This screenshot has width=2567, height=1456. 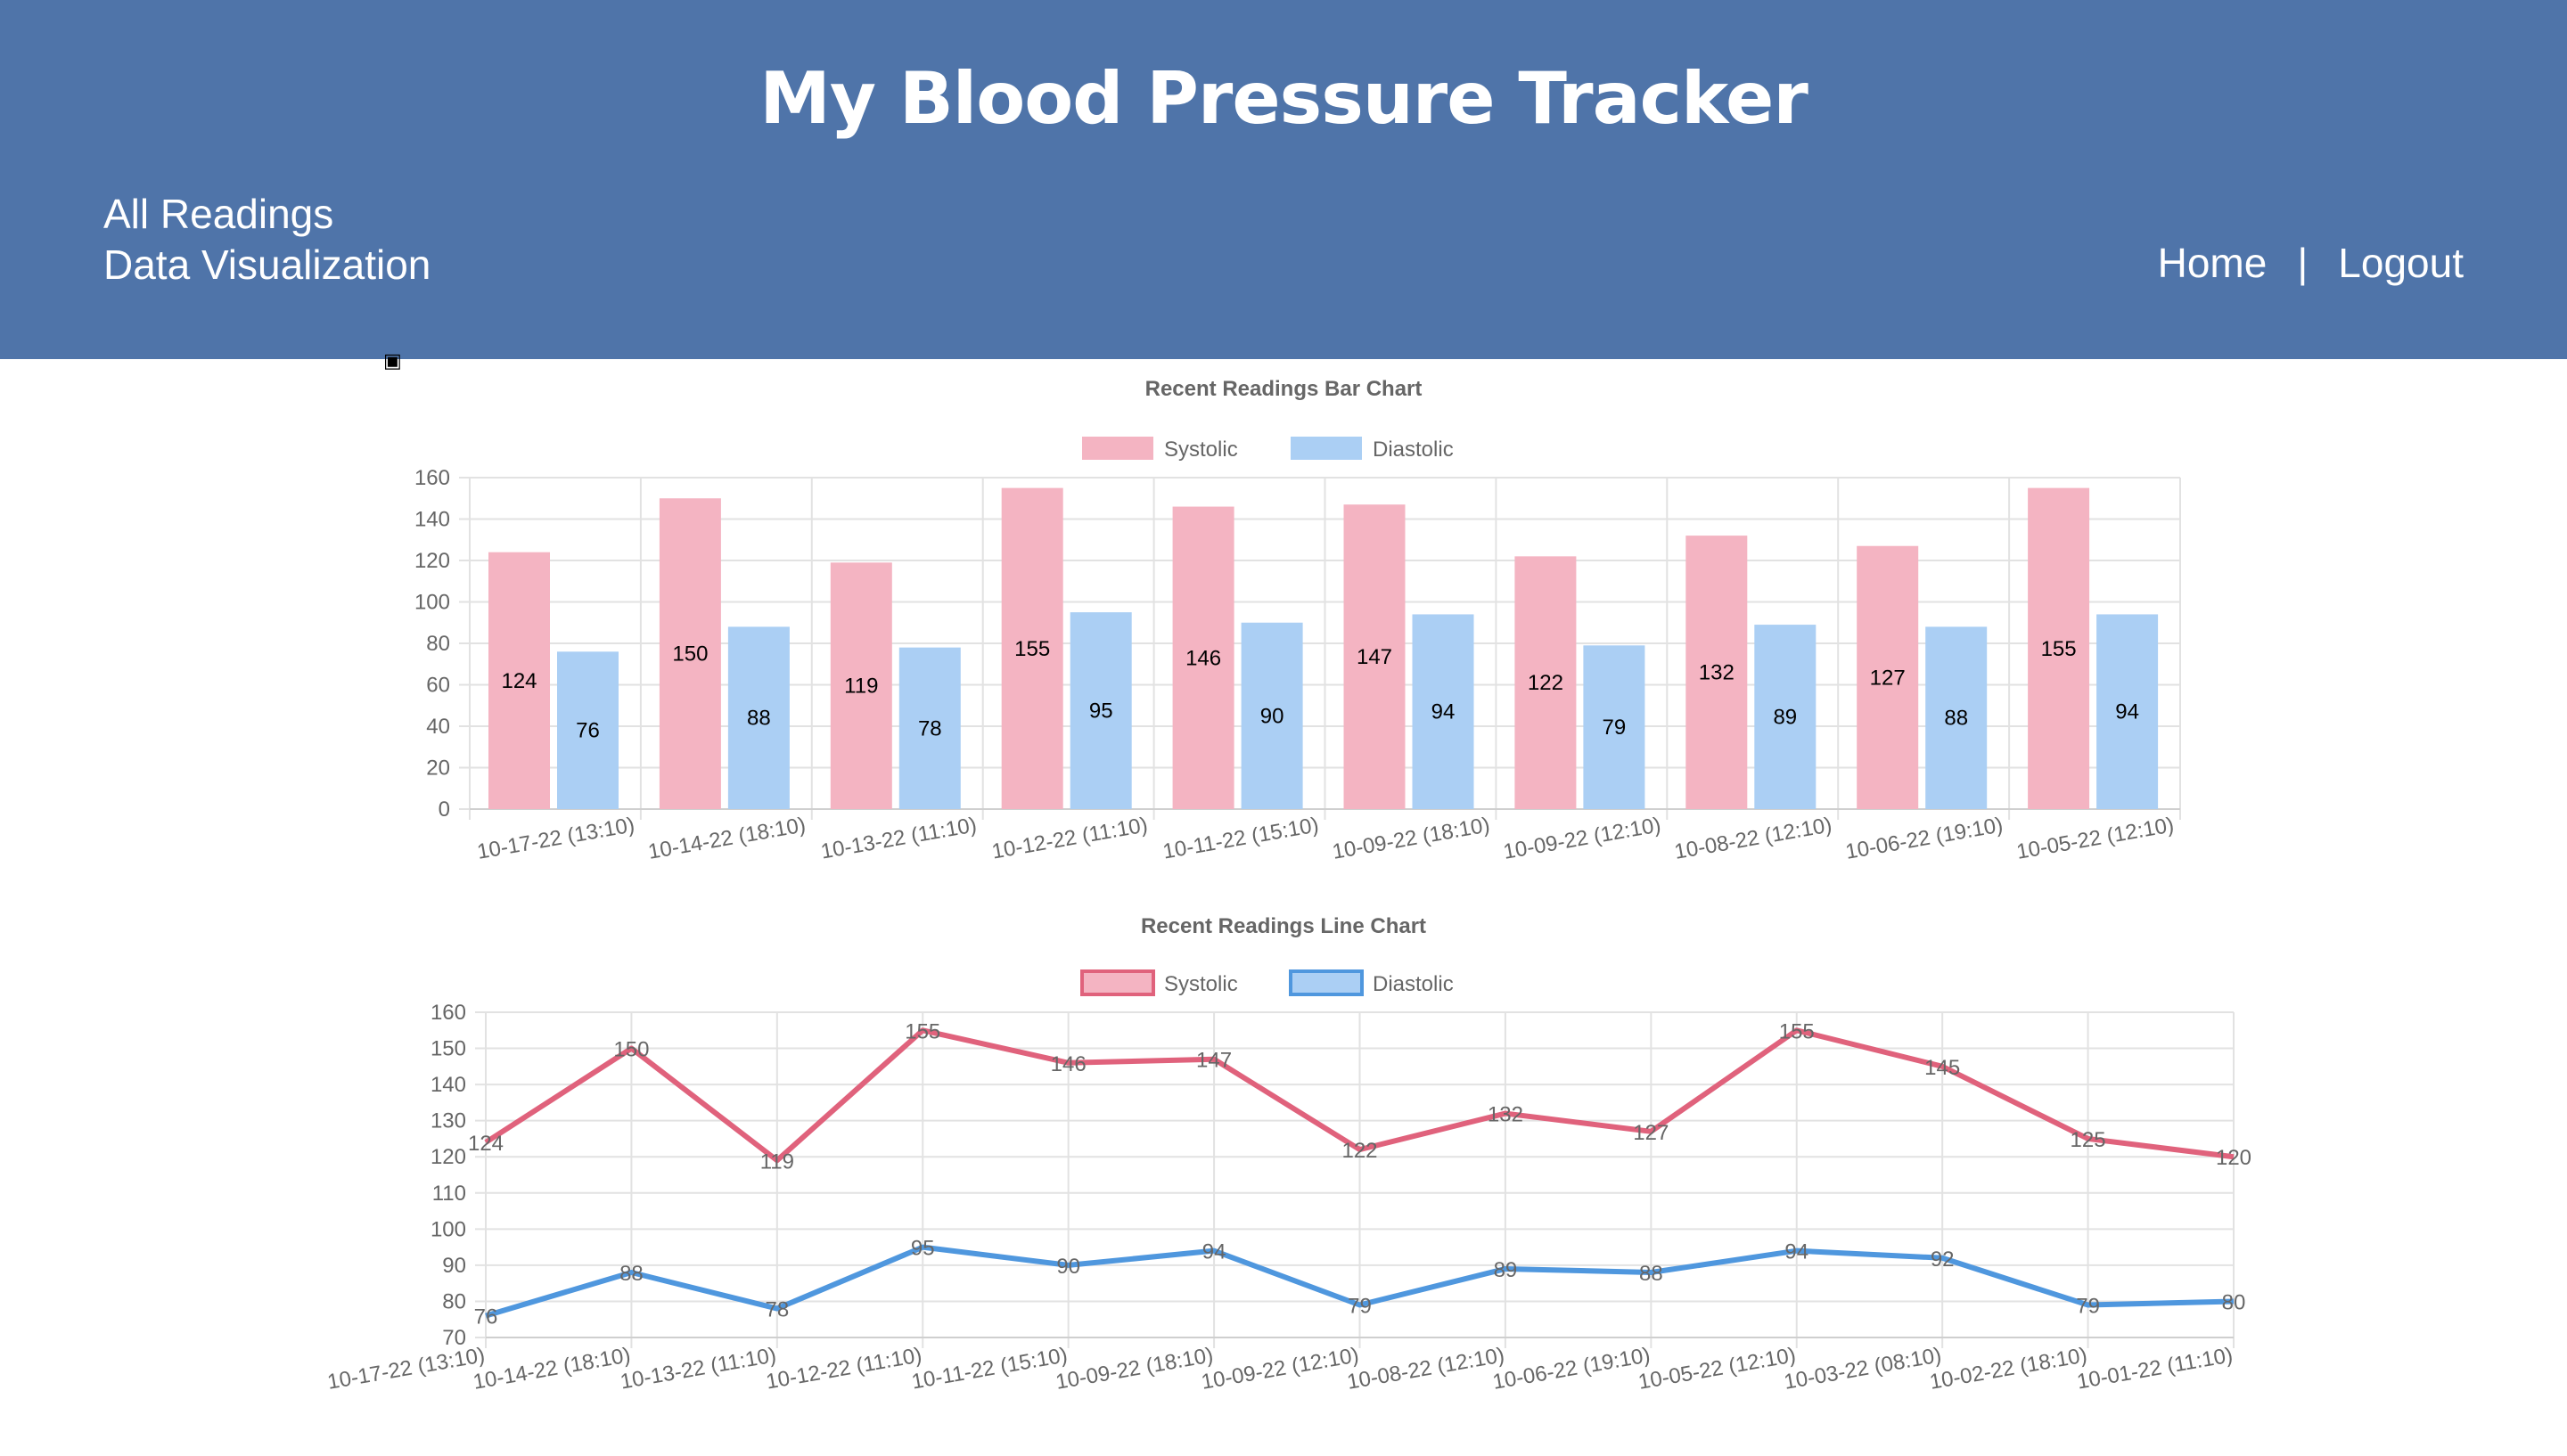 What do you see at coordinates (2212, 263) in the screenshot?
I see `nav-link-home: Home` at bounding box center [2212, 263].